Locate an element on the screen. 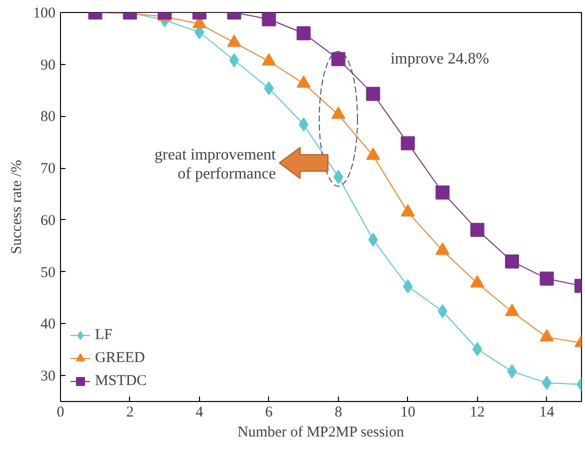 The image size is (585, 451). x-tick-label: 10 is located at coordinates (408, 412).